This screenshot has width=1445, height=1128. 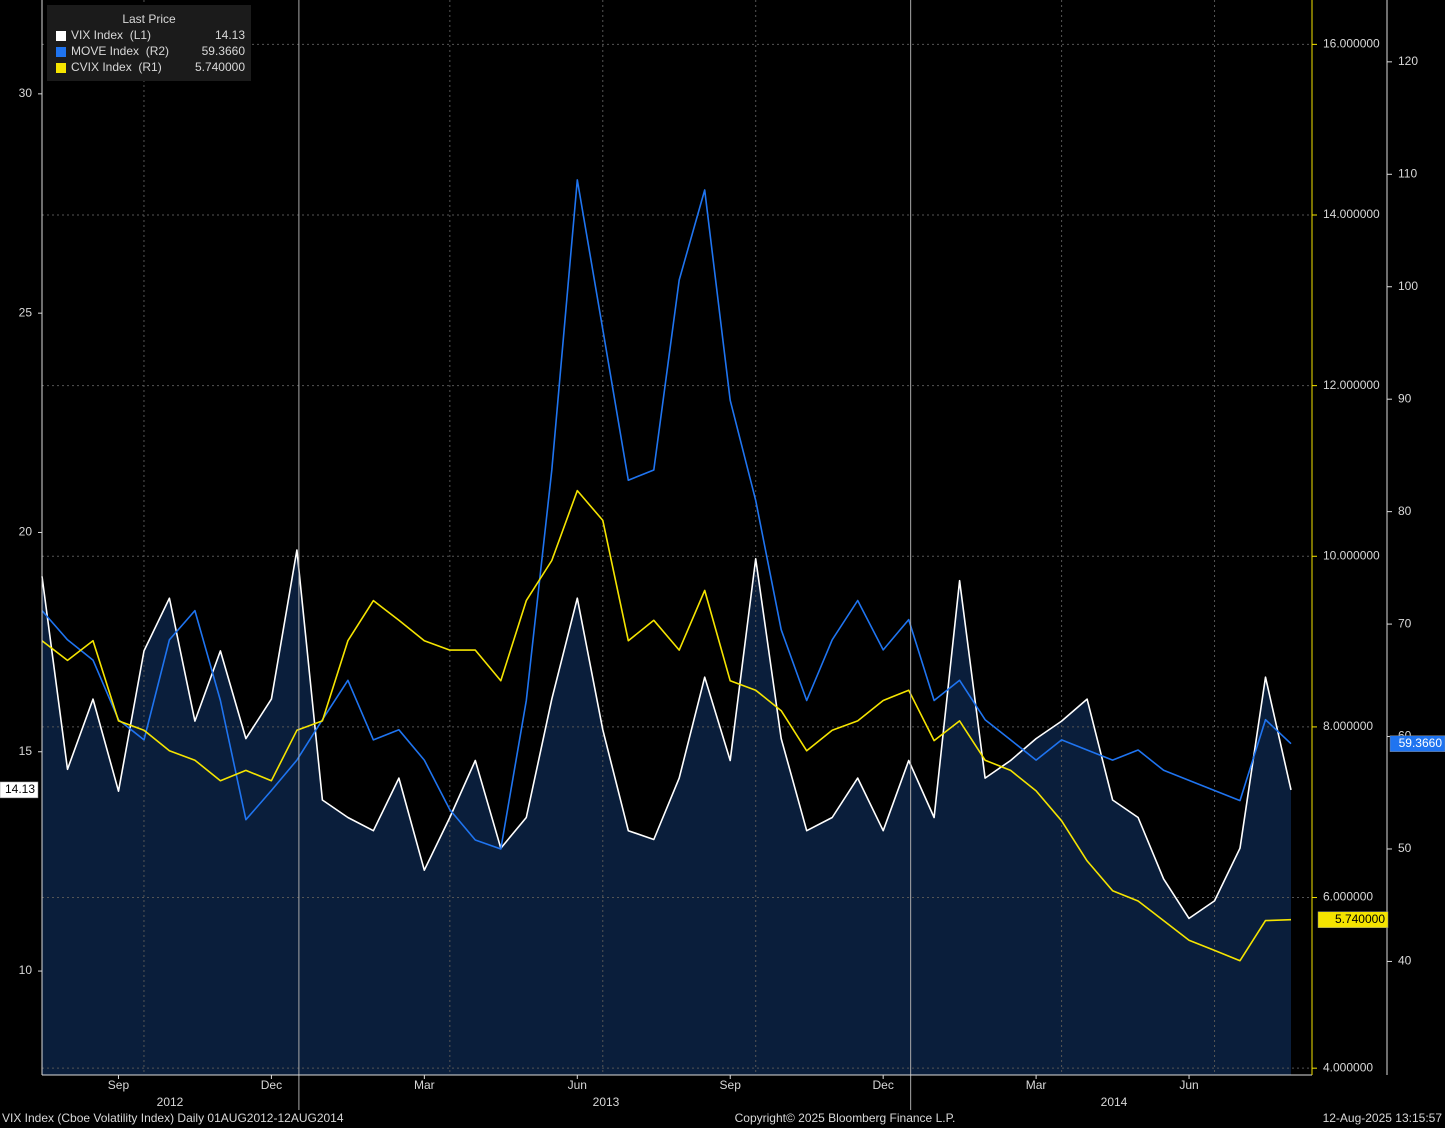 I want to click on y3-tick-label: 70, so click(x=1405, y=623).